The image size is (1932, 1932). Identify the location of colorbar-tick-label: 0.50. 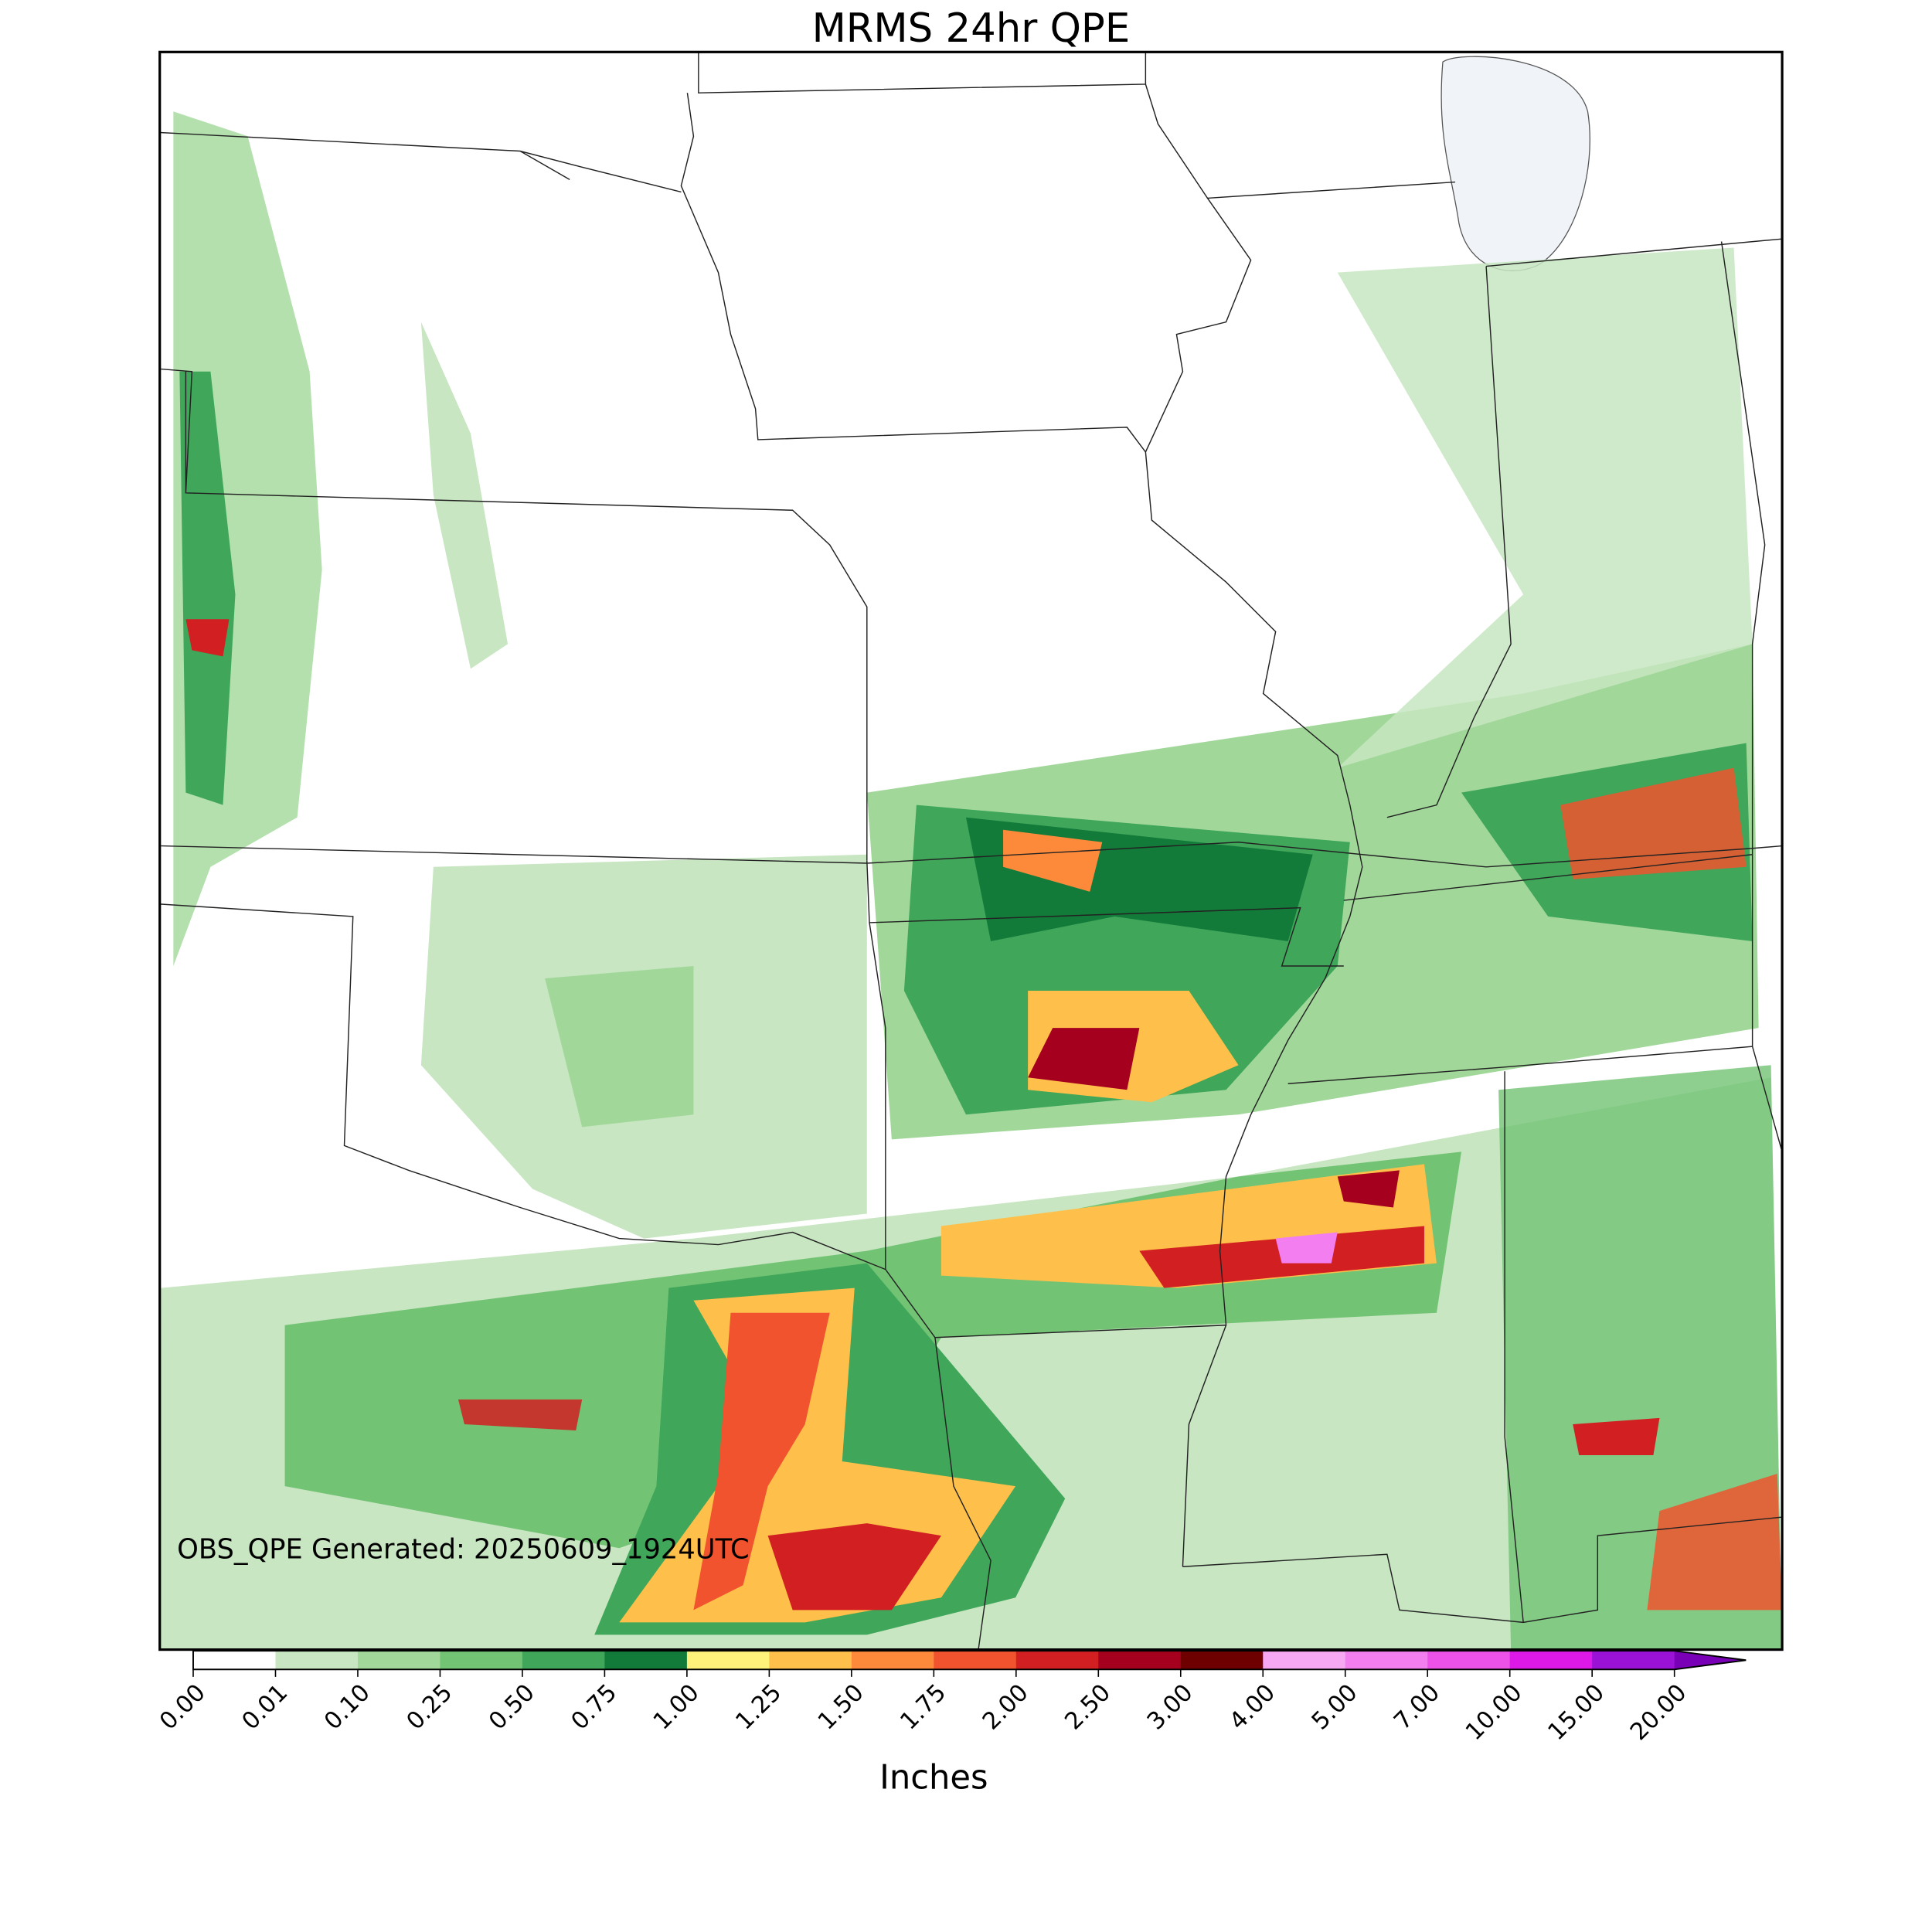
(512, 1708).